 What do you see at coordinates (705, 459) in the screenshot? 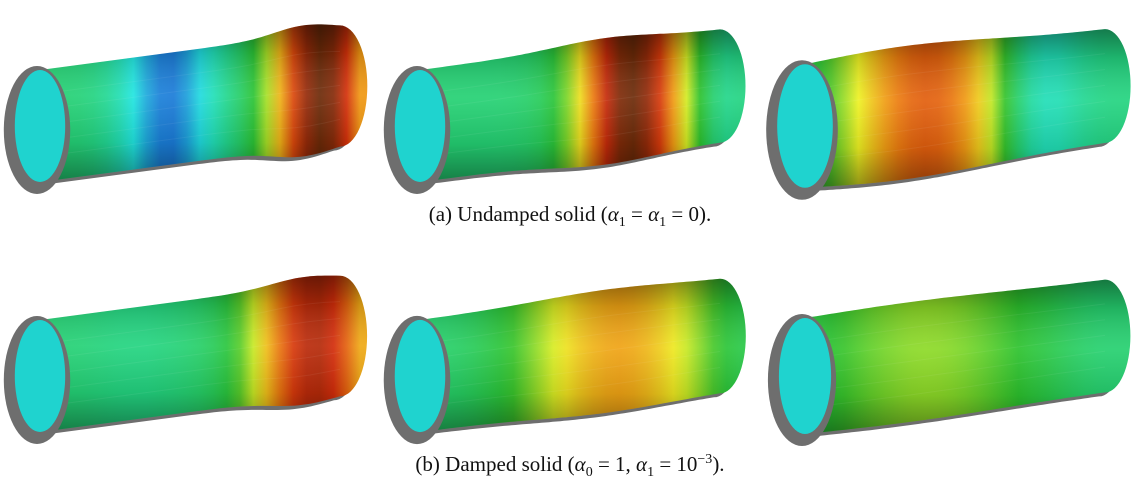
I see `caption-b-sup: −3` at bounding box center [705, 459].